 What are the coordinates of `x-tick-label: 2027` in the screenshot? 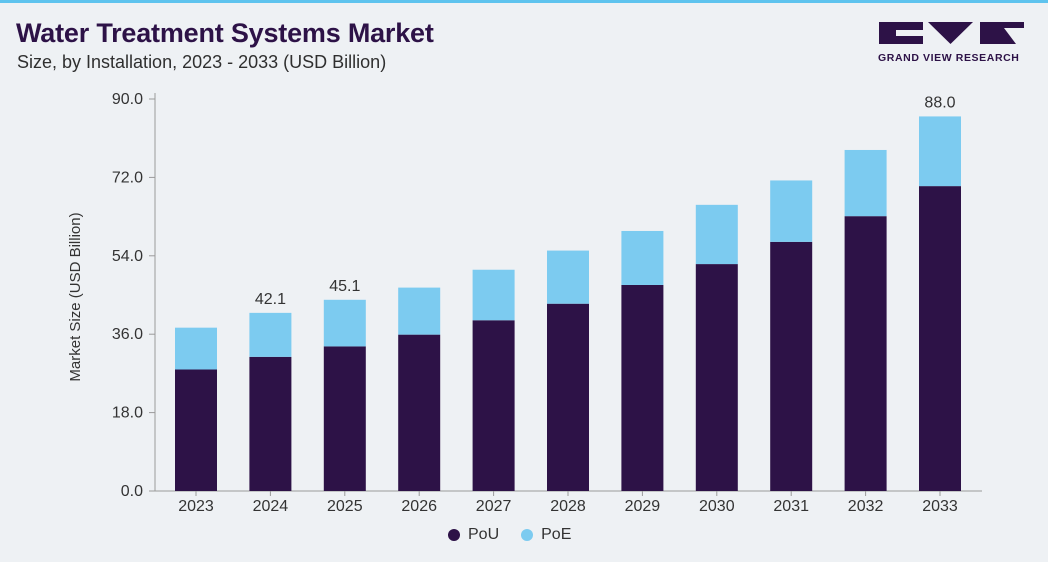 It's located at (494, 506).